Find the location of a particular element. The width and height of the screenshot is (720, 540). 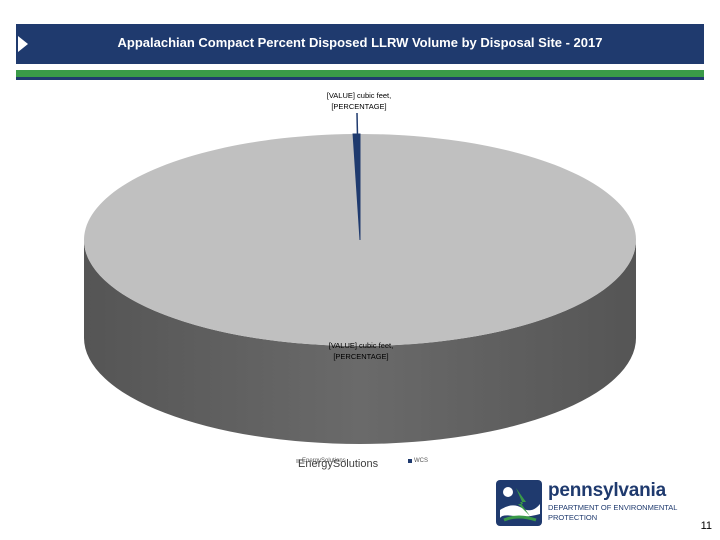

arrow-icon is located at coordinates (23, 44).